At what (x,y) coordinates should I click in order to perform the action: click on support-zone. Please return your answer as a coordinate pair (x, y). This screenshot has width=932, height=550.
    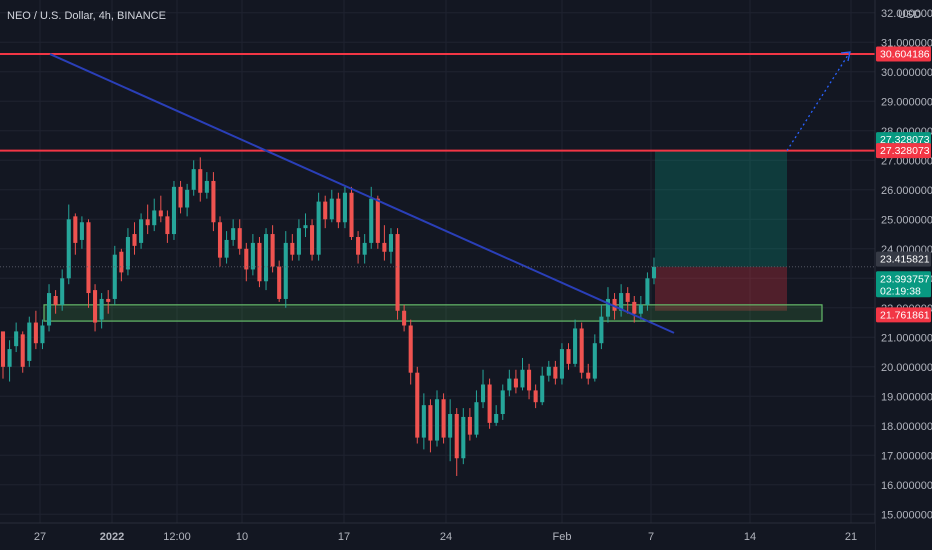
    Looking at the image, I should click on (433, 313).